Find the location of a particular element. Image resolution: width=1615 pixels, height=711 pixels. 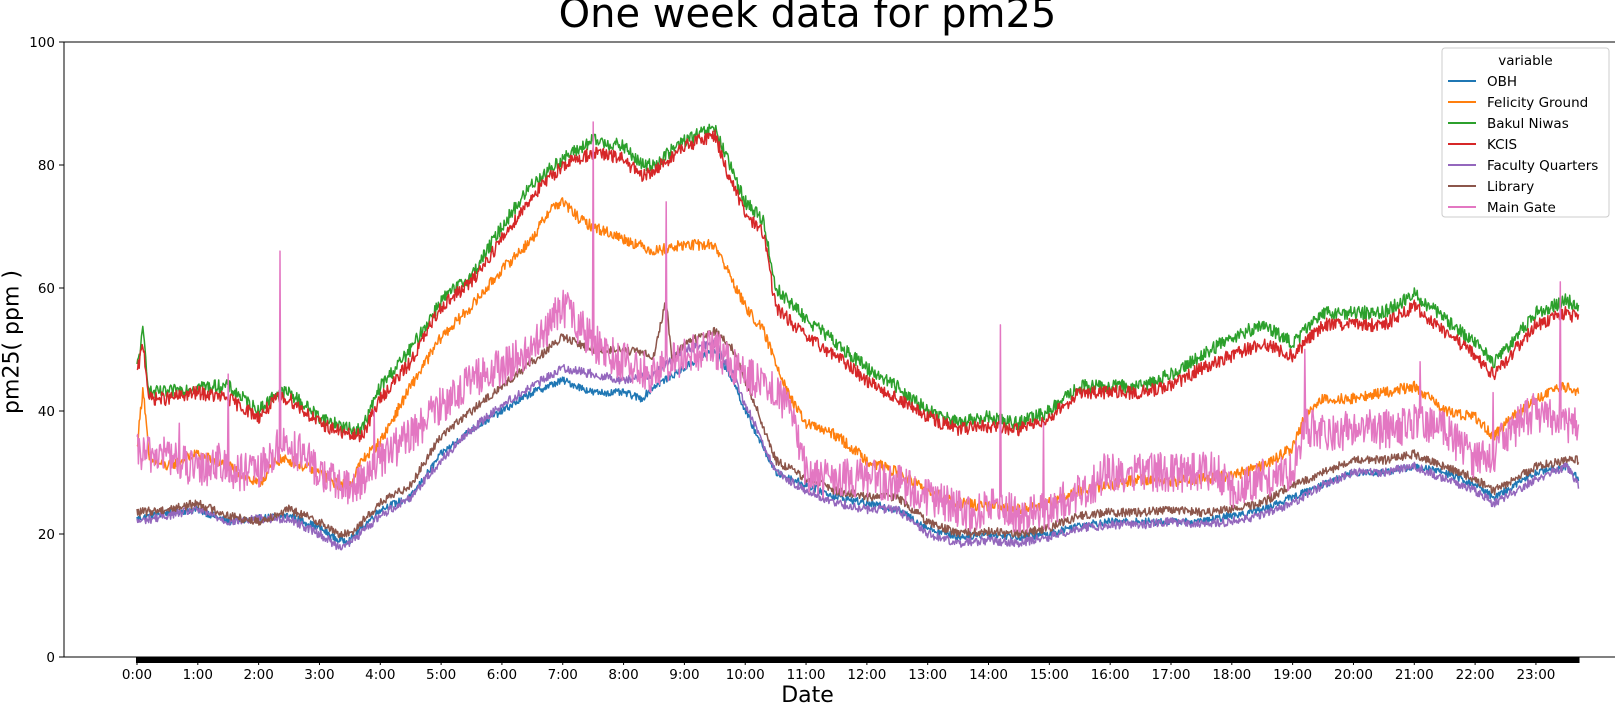

x-tick-label: 0:00 is located at coordinates (137, 675).